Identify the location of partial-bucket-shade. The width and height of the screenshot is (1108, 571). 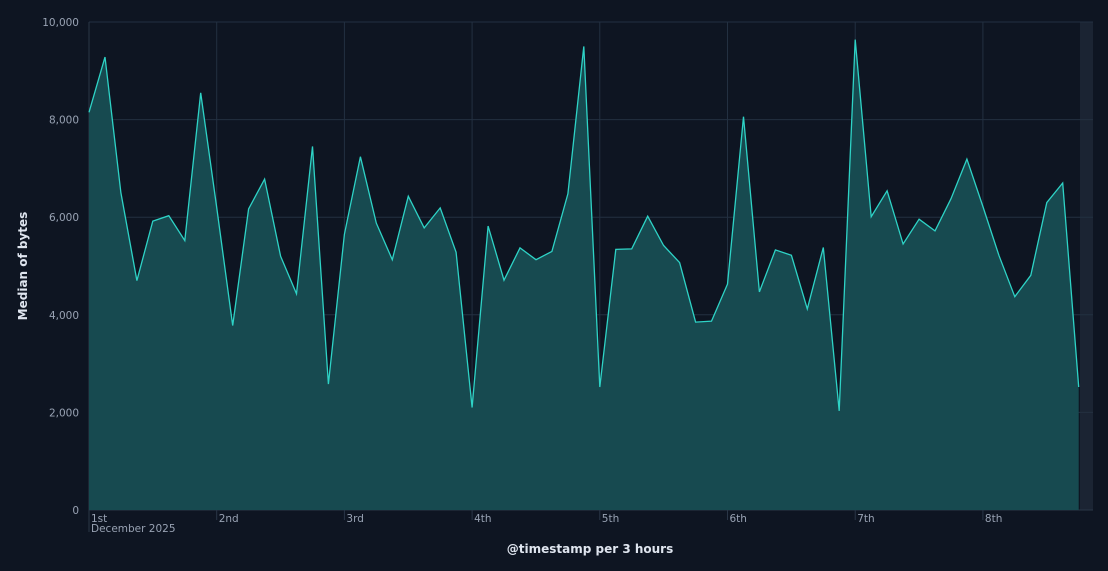
(1086, 266).